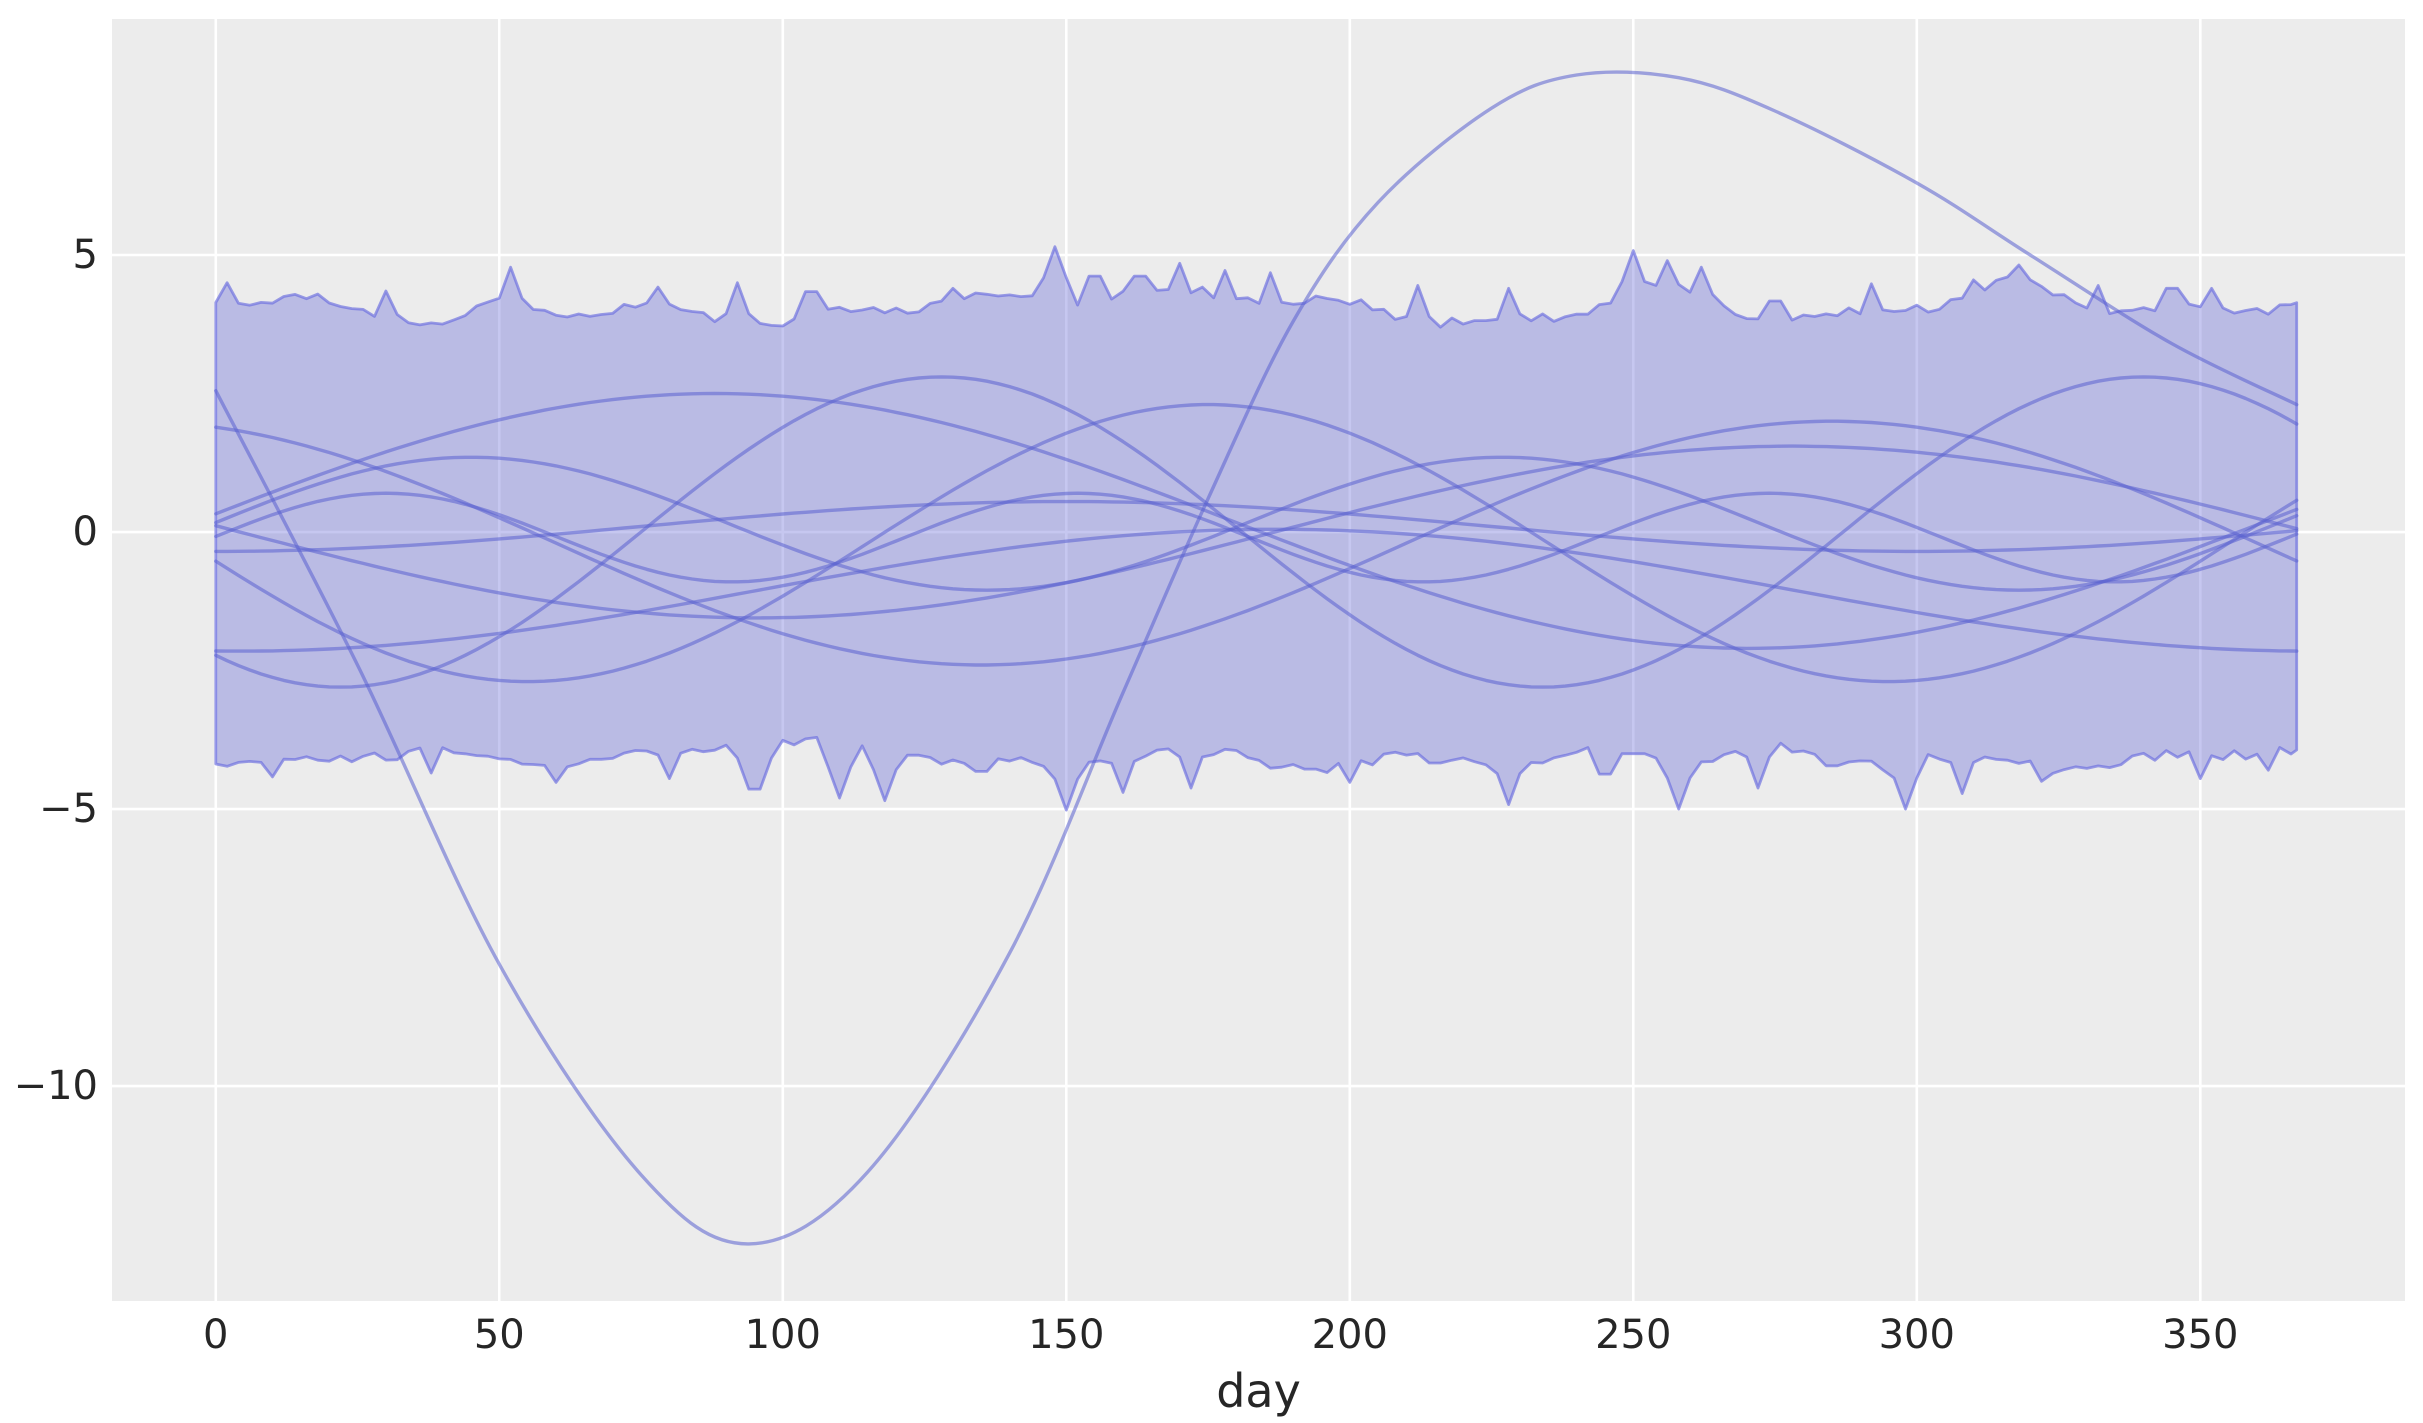 The image size is (2423, 1423). I want to click on x-tick-label: 250, so click(1633, 1335).